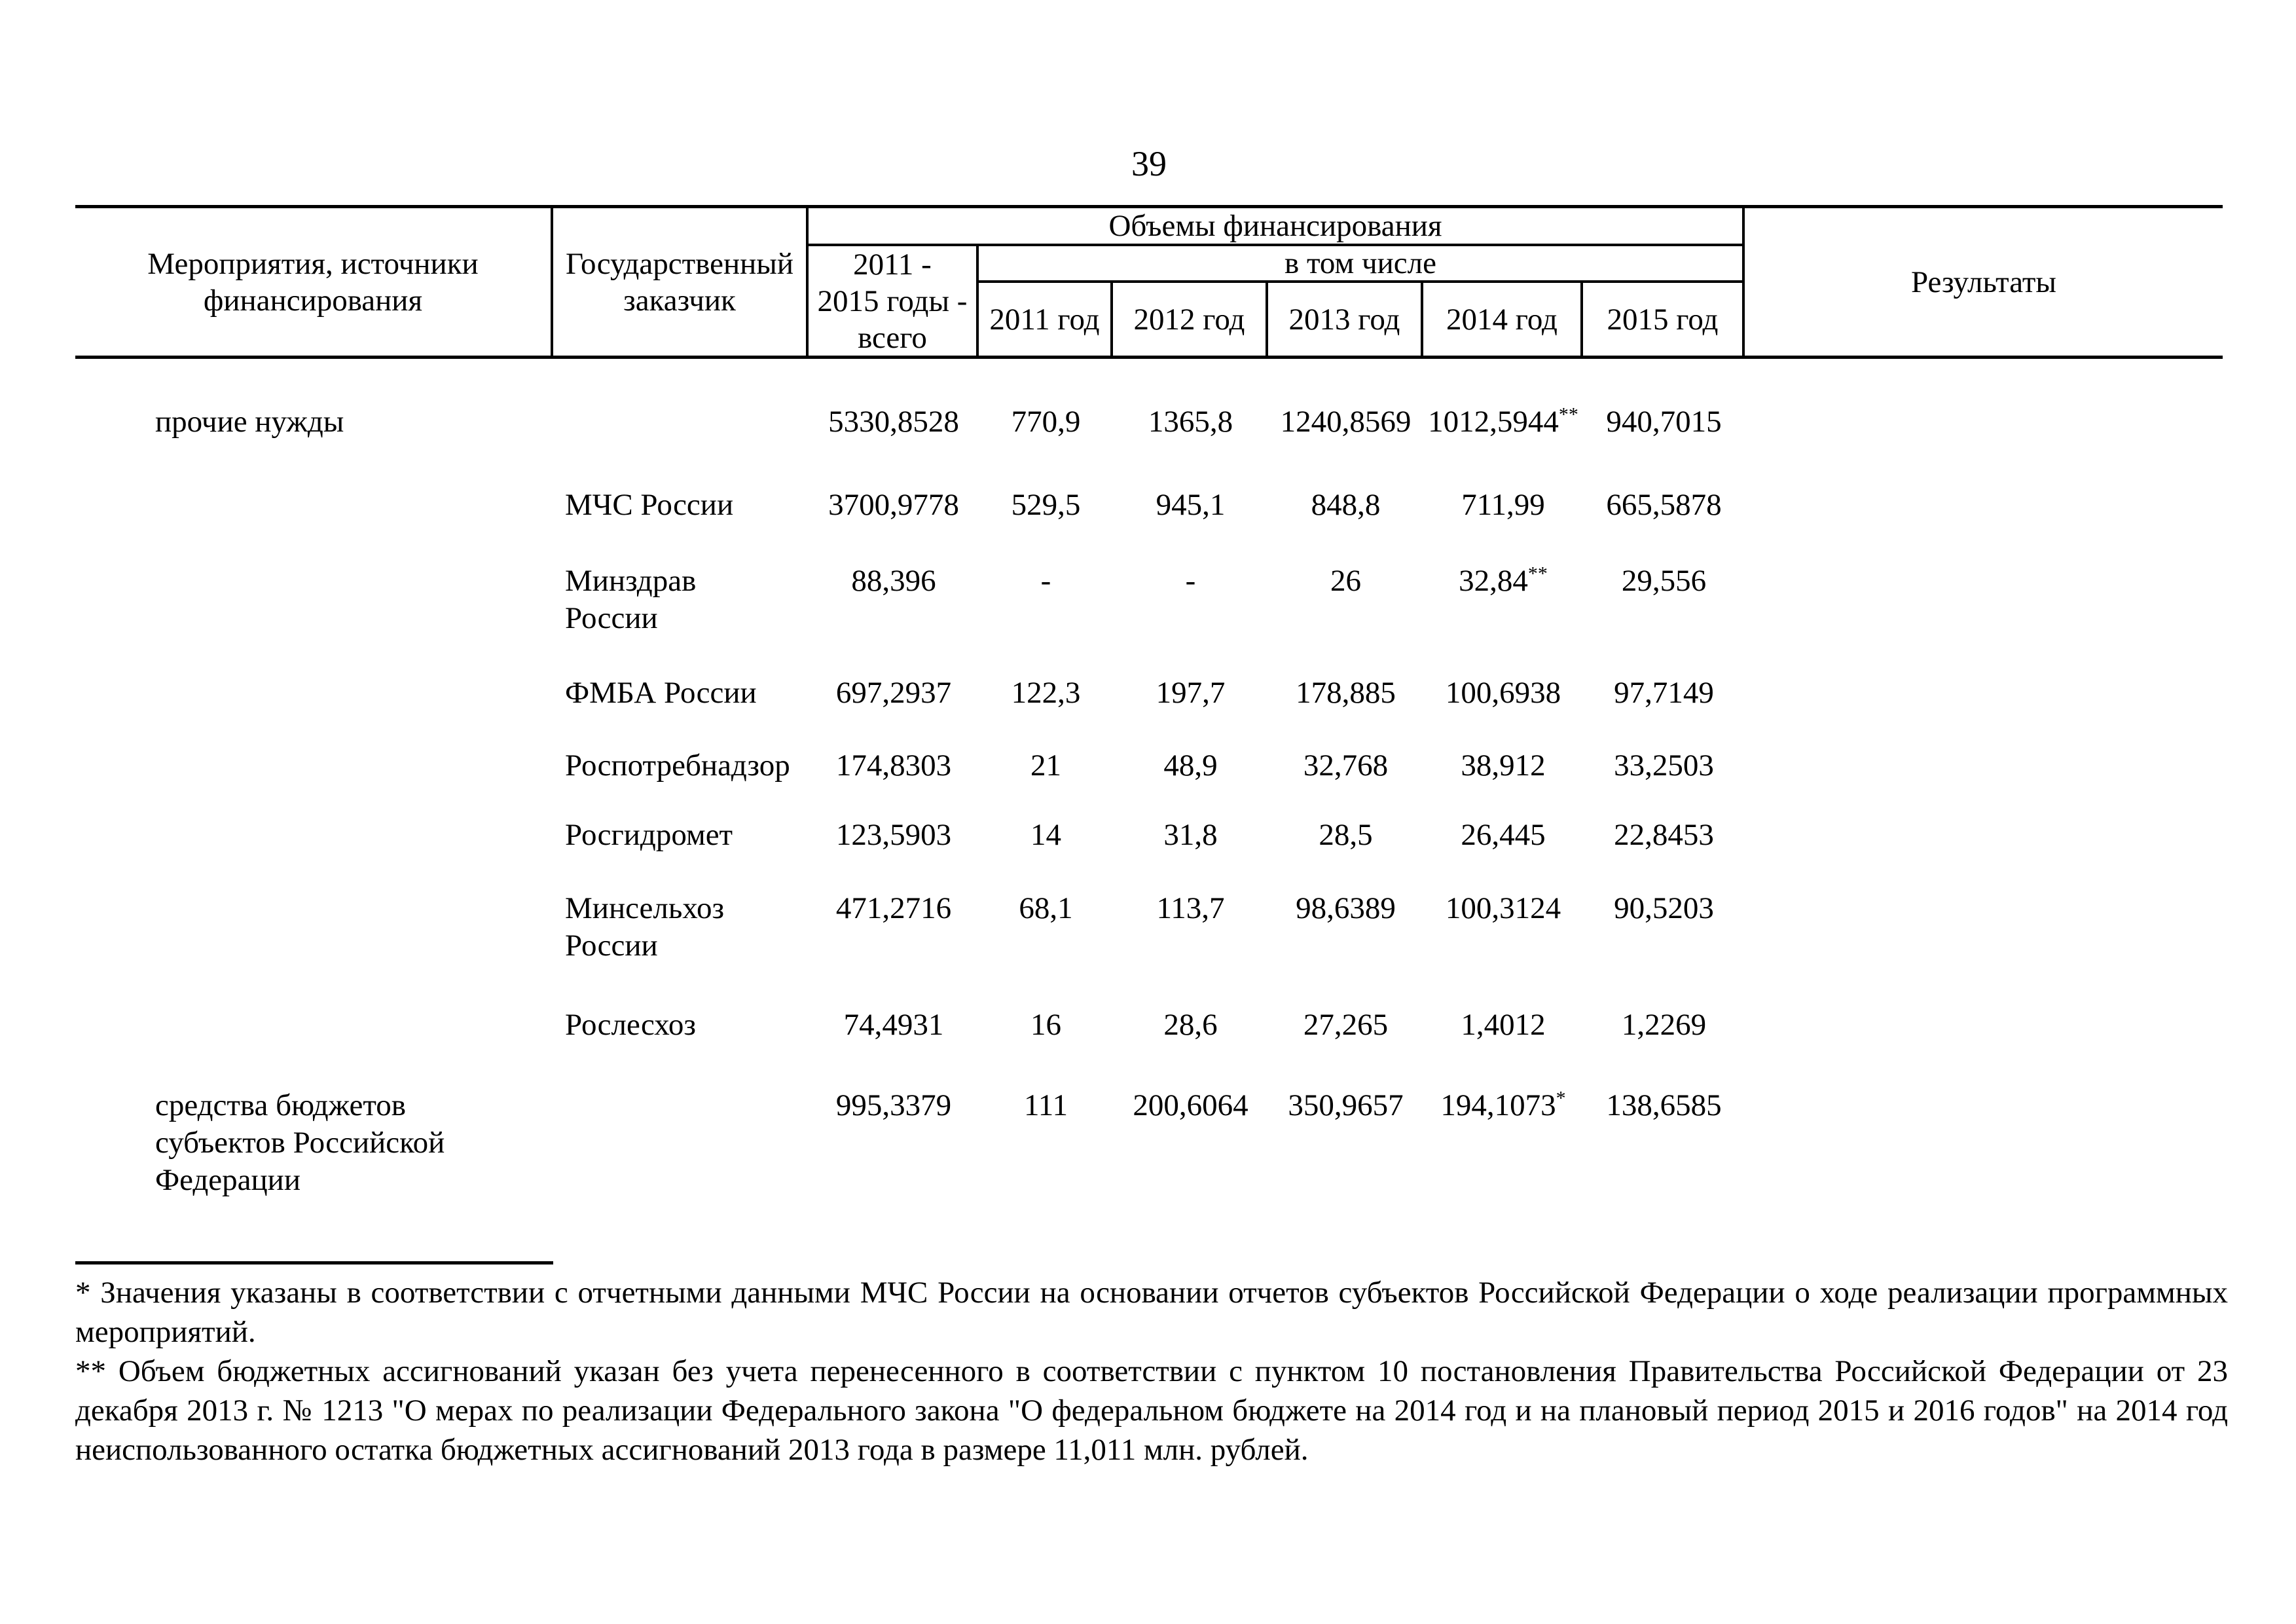 This screenshot has height=1624, width=2296. Describe the element at coordinates (1664, 1105) in the screenshot. I see `cell-year-2015: 138,6585` at that location.